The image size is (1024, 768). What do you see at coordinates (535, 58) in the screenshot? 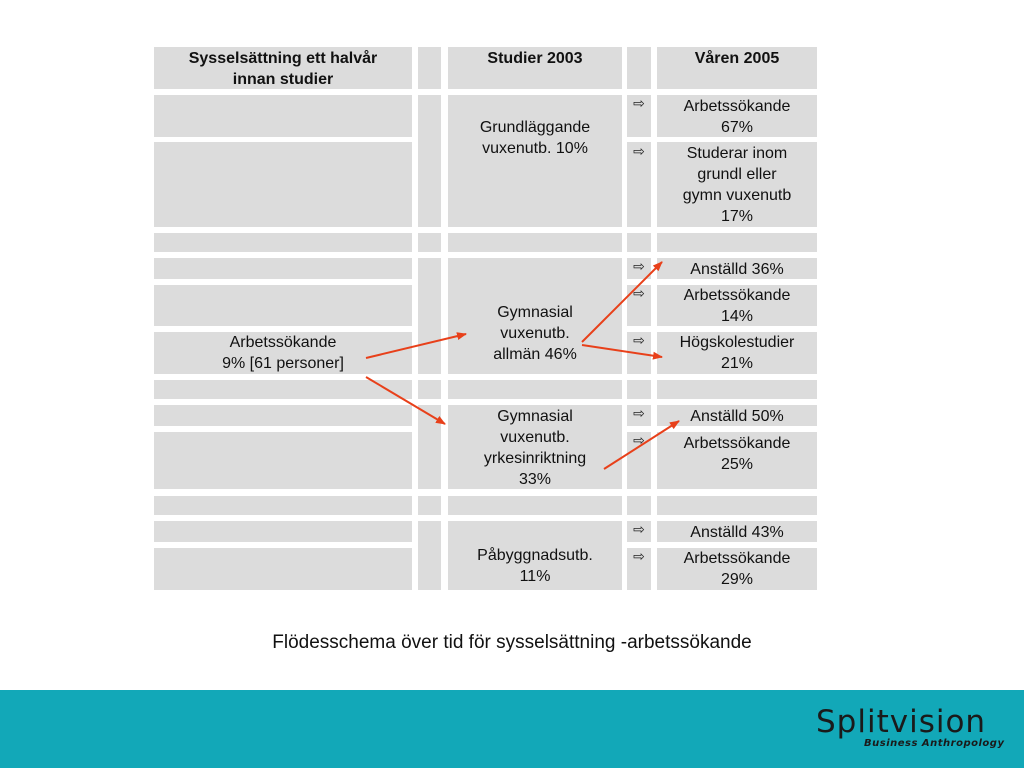
I see `header-studies-2003: Studier 2003` at bounding box center [535, 58].